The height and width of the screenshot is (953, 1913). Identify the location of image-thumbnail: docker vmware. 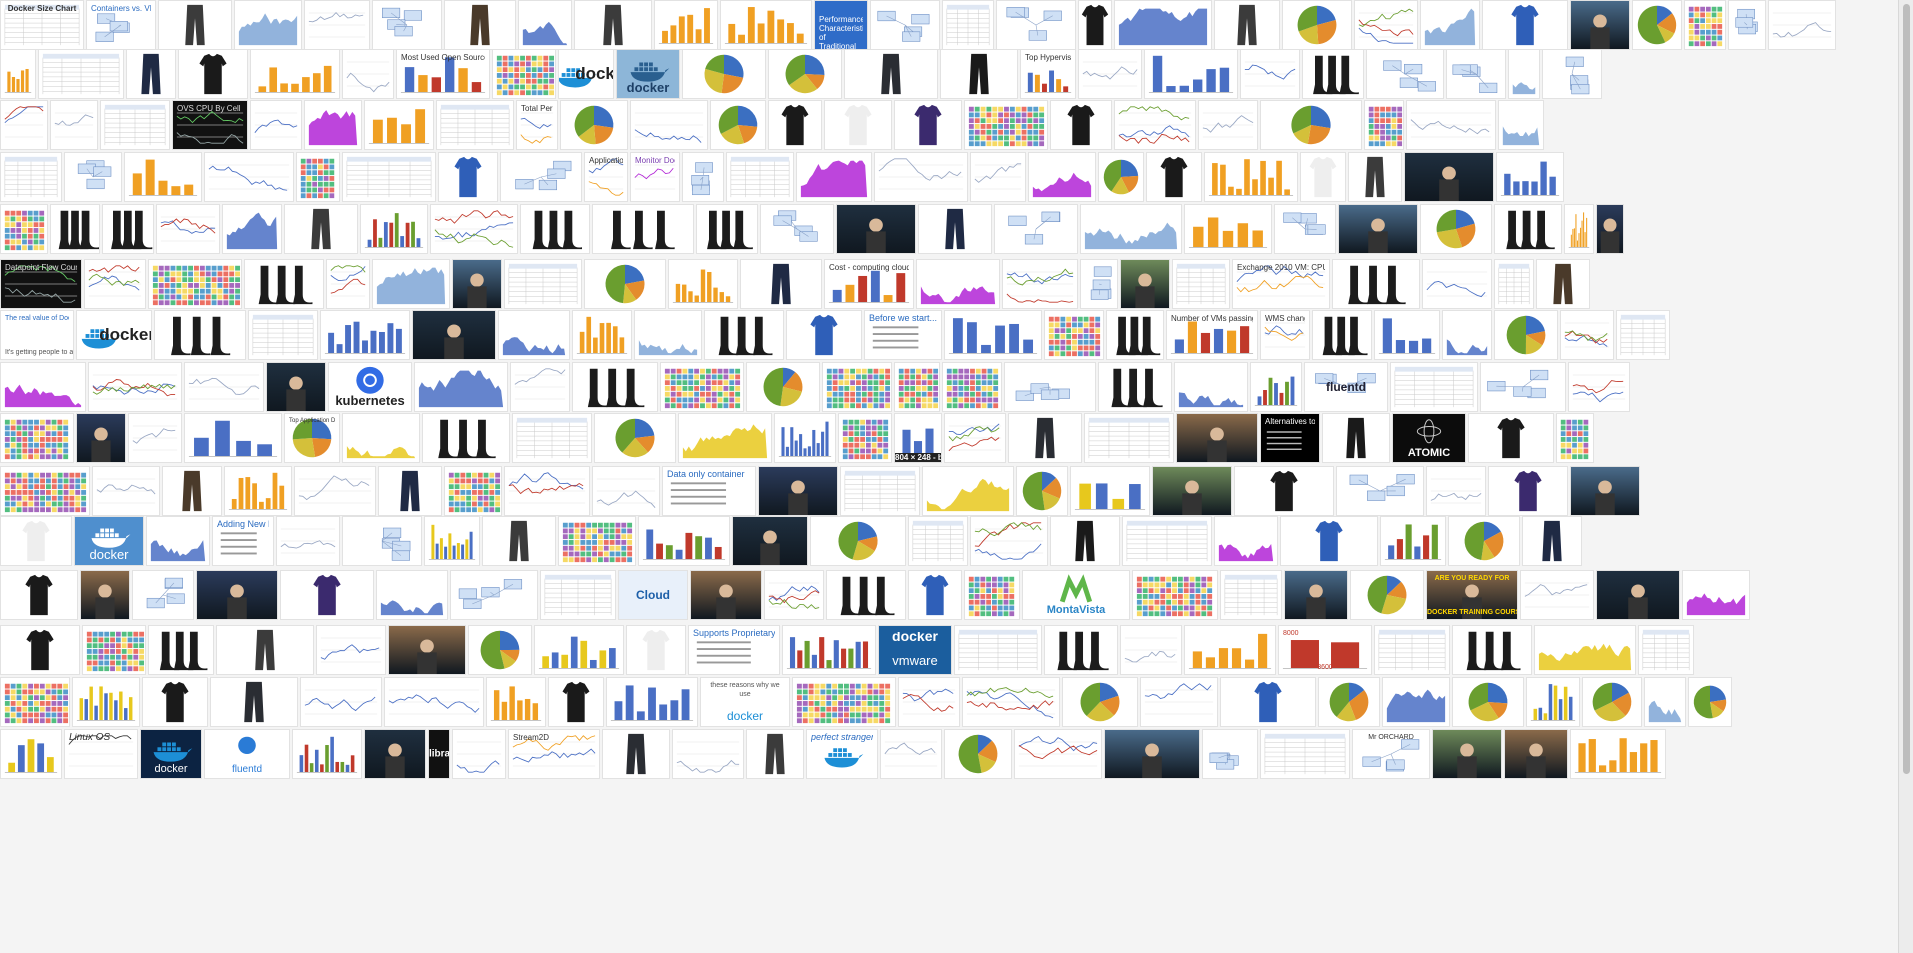
(915, 650).